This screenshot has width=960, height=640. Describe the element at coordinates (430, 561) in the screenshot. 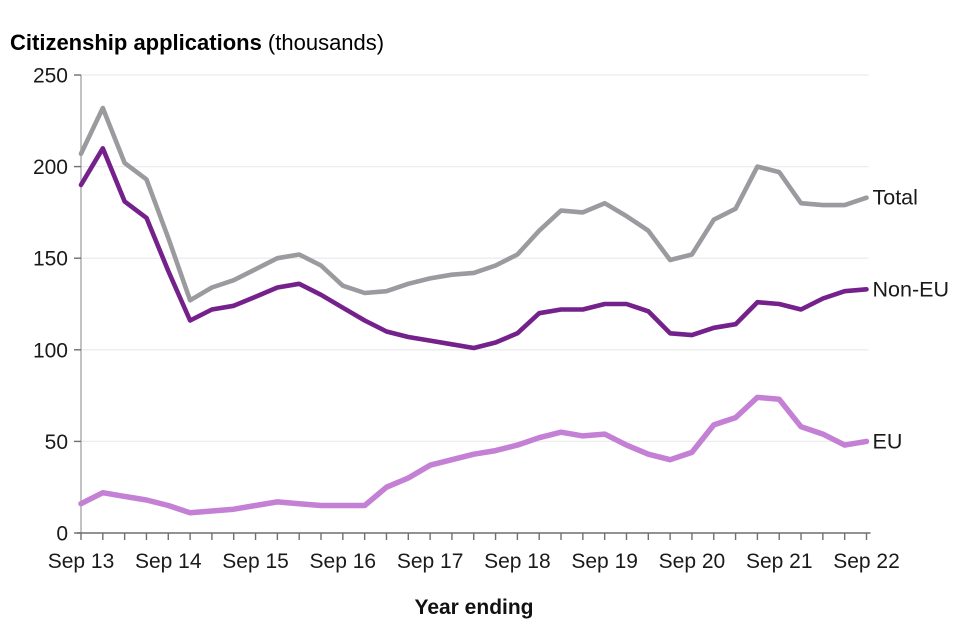

I see `x-tick-label-Sep 17: Sep 17` at that location.